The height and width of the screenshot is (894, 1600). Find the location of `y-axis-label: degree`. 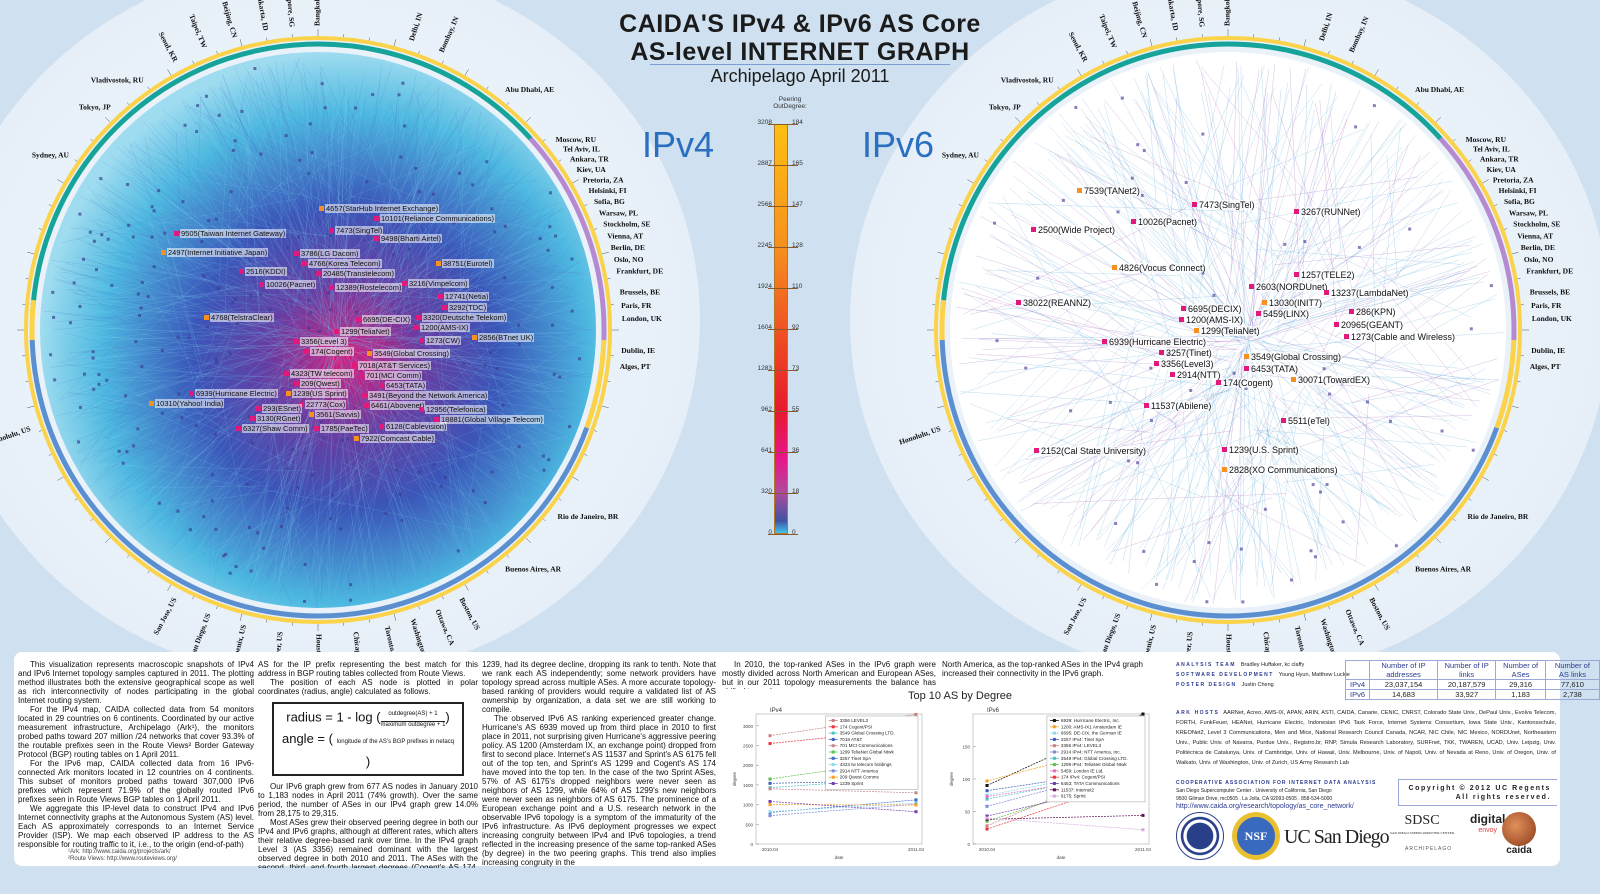

y-axis-label: degree is located at coordinates (951, 778).